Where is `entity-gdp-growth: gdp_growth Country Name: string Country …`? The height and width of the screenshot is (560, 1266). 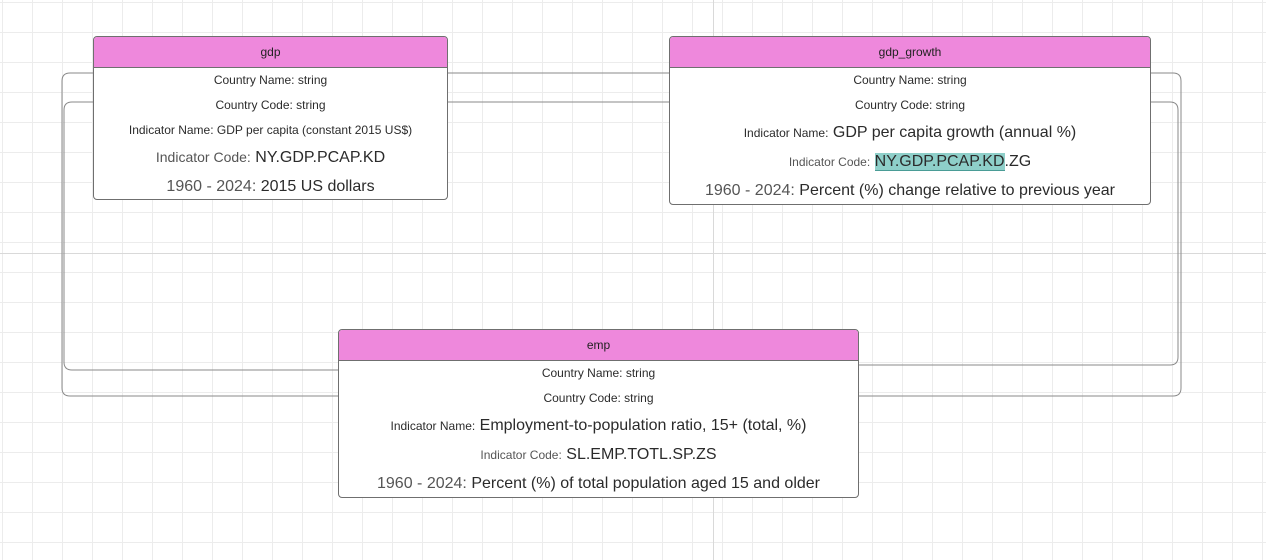
entity-gdp-growth: gdp_growth Country Name: string Country … is located at coordinates (910, 120).